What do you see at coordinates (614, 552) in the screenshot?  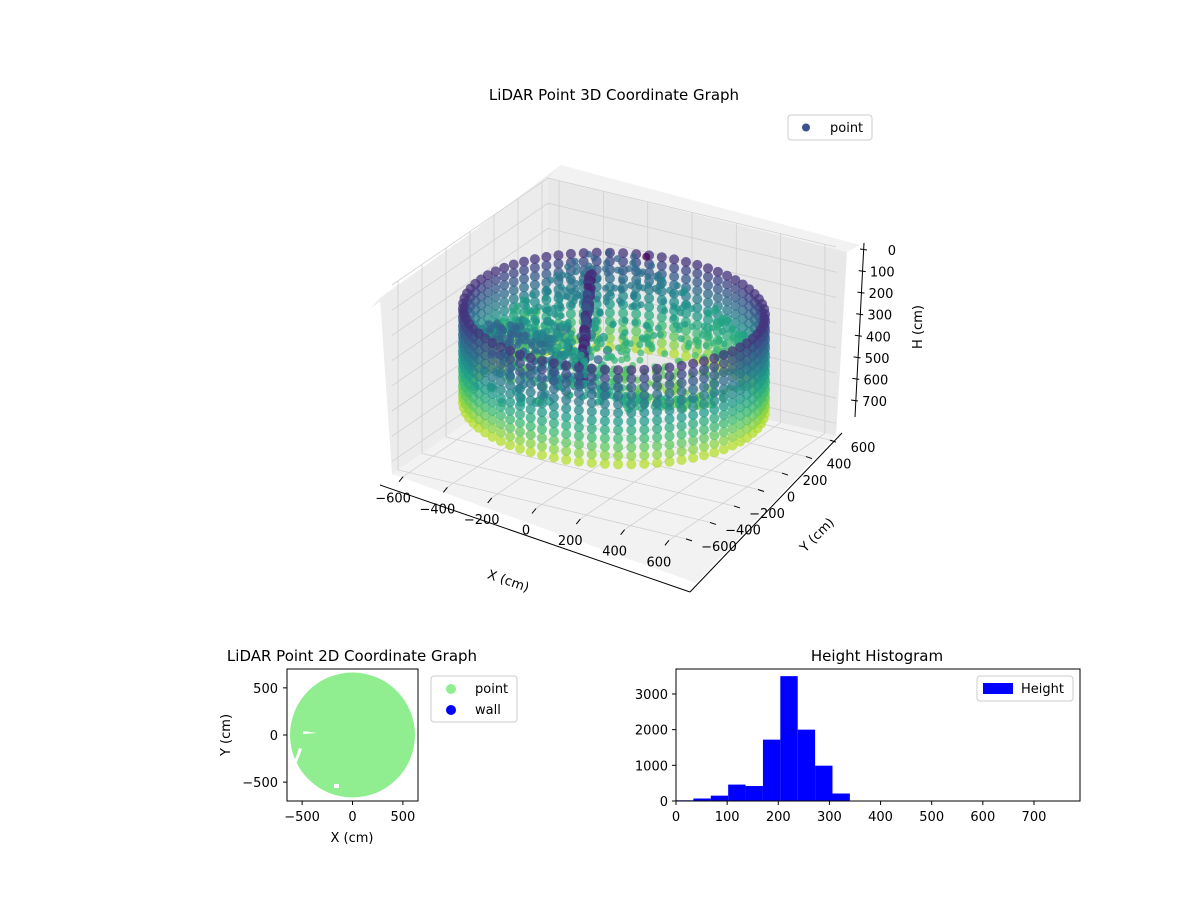 I see `x-tick-label: 400` at bounding box center [614, 552].